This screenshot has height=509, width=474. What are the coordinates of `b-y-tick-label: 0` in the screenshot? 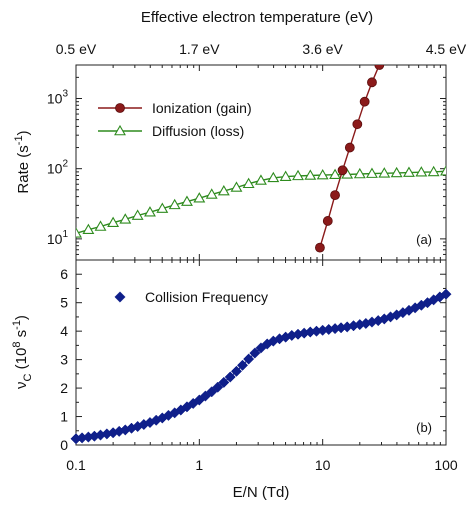 It's located at (64, 445).